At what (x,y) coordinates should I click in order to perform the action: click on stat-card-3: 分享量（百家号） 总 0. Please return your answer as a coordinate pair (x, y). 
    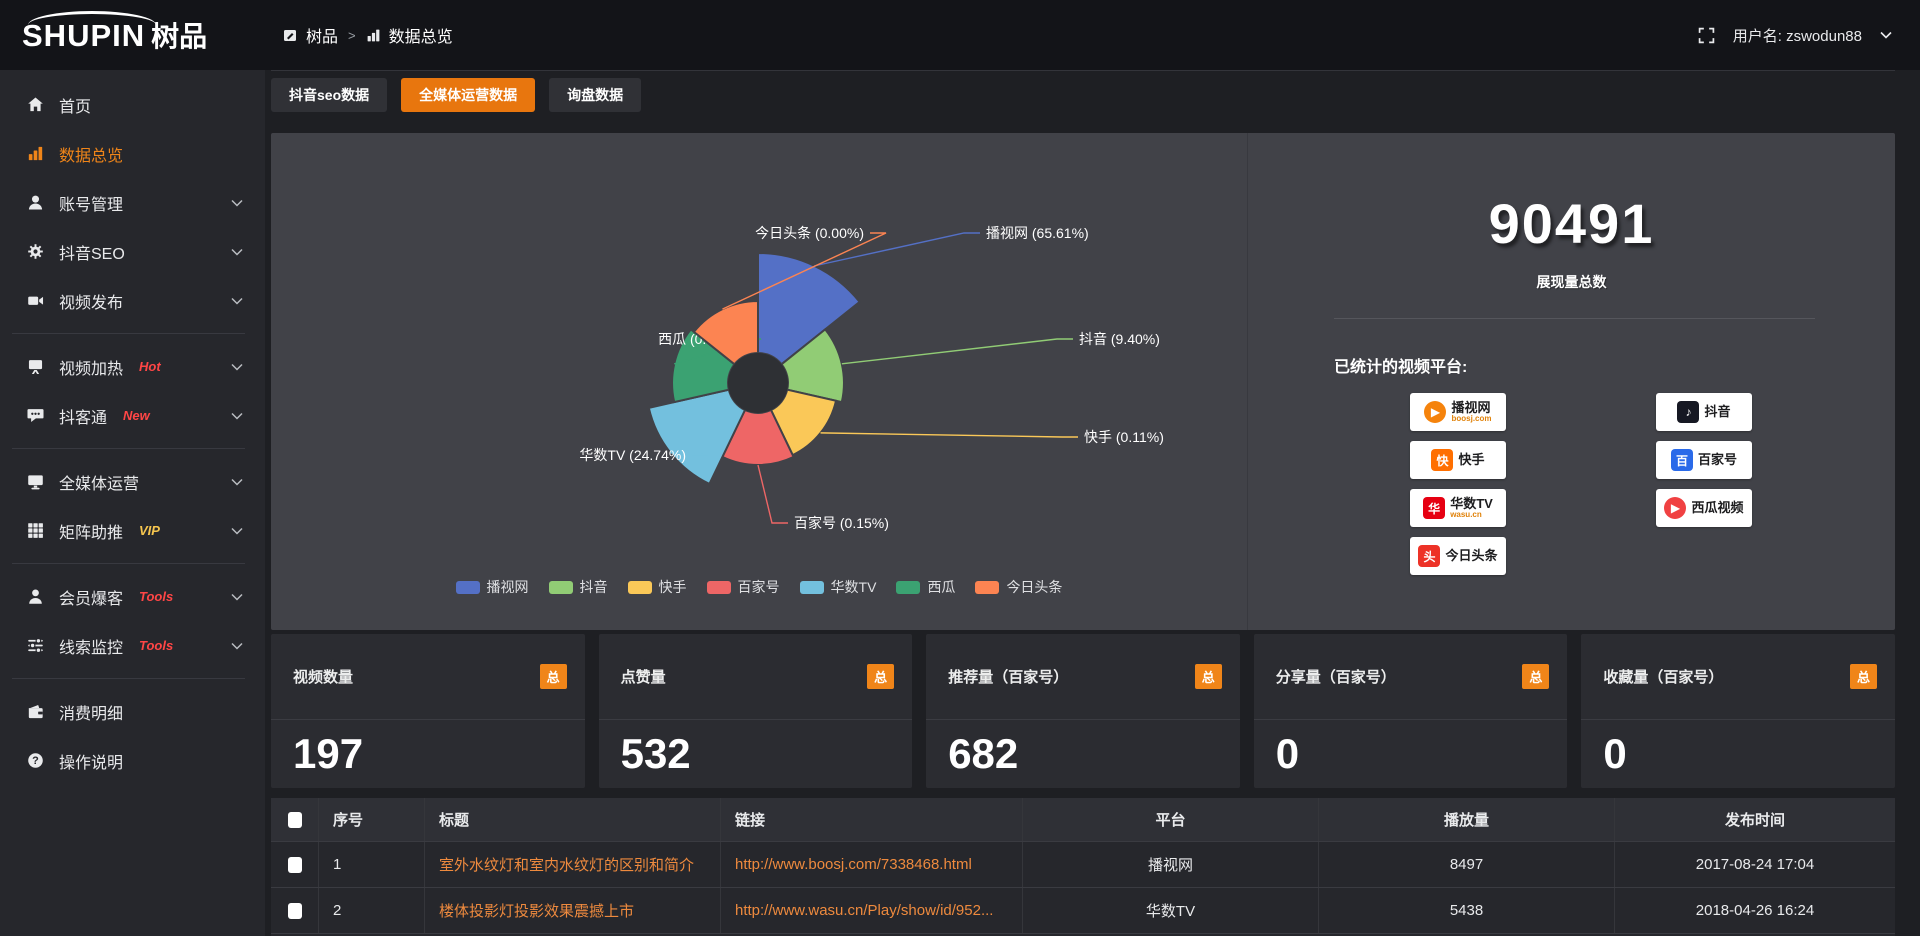
    Looking at the image, I should click on (1410, 711).